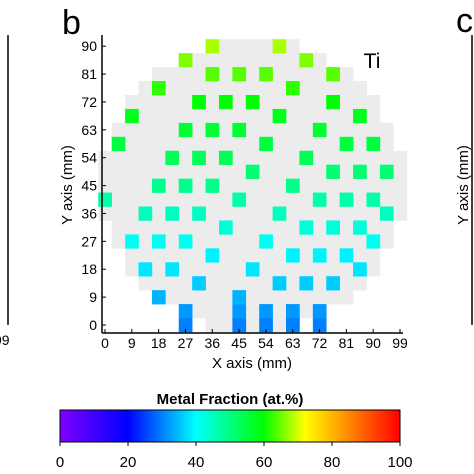 The height and width of the screenshot is (474, 474). Describe the element at coordinates (399, 462) in the screenshot. I see `colorbar-tick-label: 100` at that location.